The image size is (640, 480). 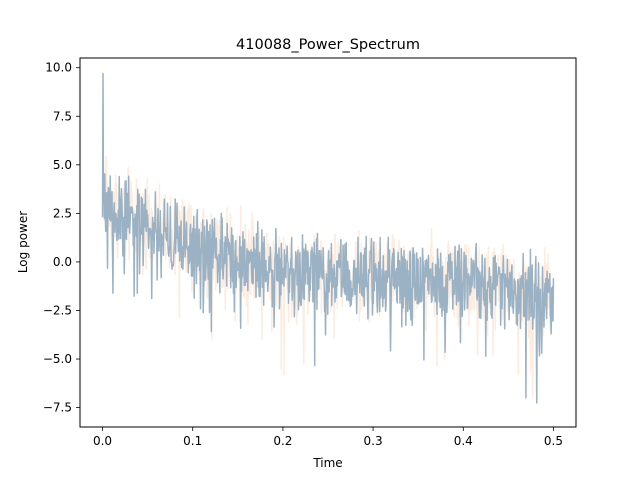 What do you see at coordinates (62, 262) in the screenshot?
I see `y-tick-label: 0.0` at bounding box center [62, 262].